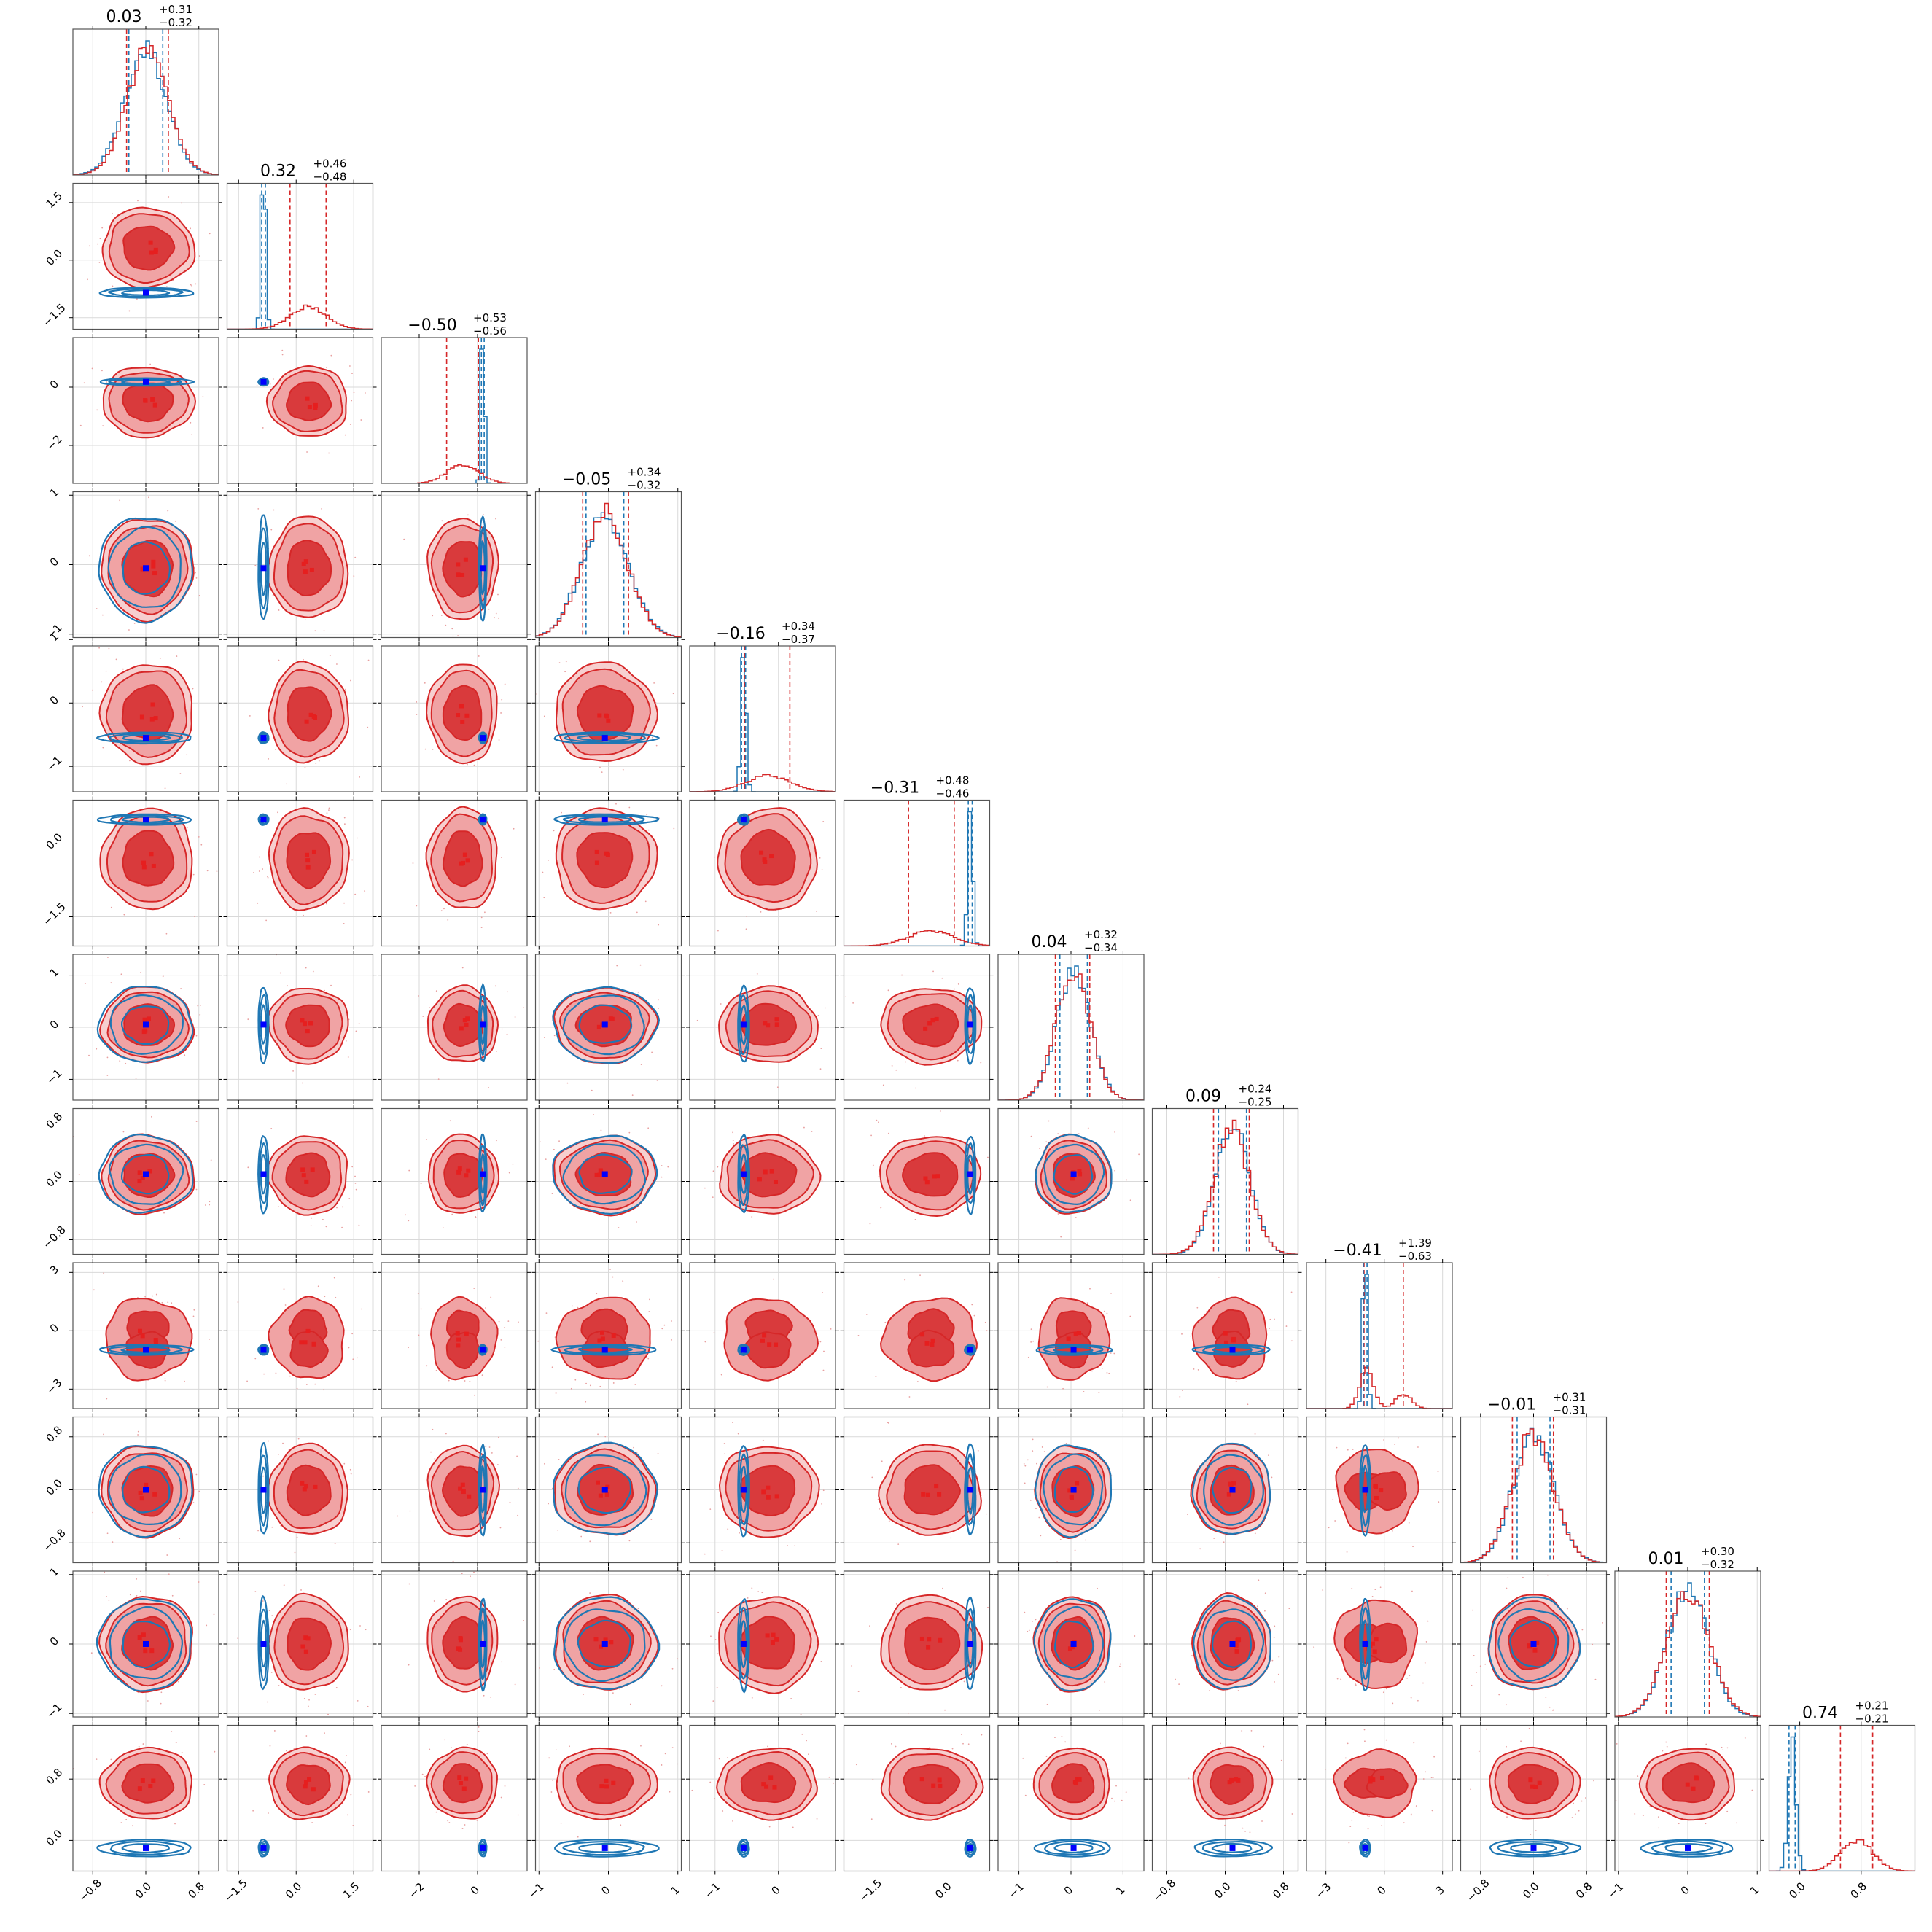 The image size is (1932, 1932). I want to click on y-tick-label: −0.8, so click(54, 1237).